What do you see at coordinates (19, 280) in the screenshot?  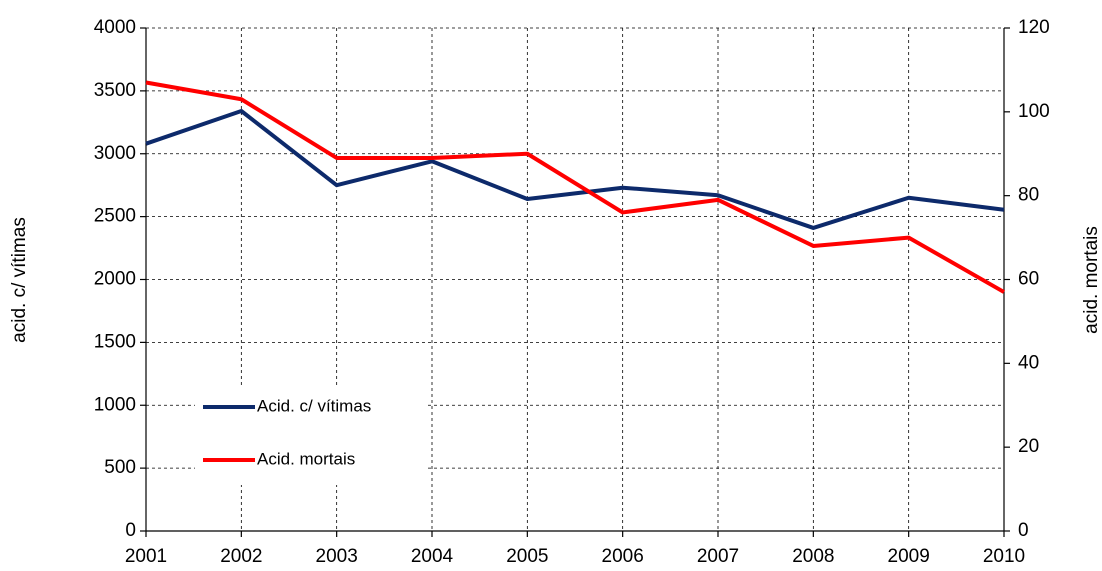 I see `y-axis-label: acid. c/ vítimas` at bounding box center [19, 280].